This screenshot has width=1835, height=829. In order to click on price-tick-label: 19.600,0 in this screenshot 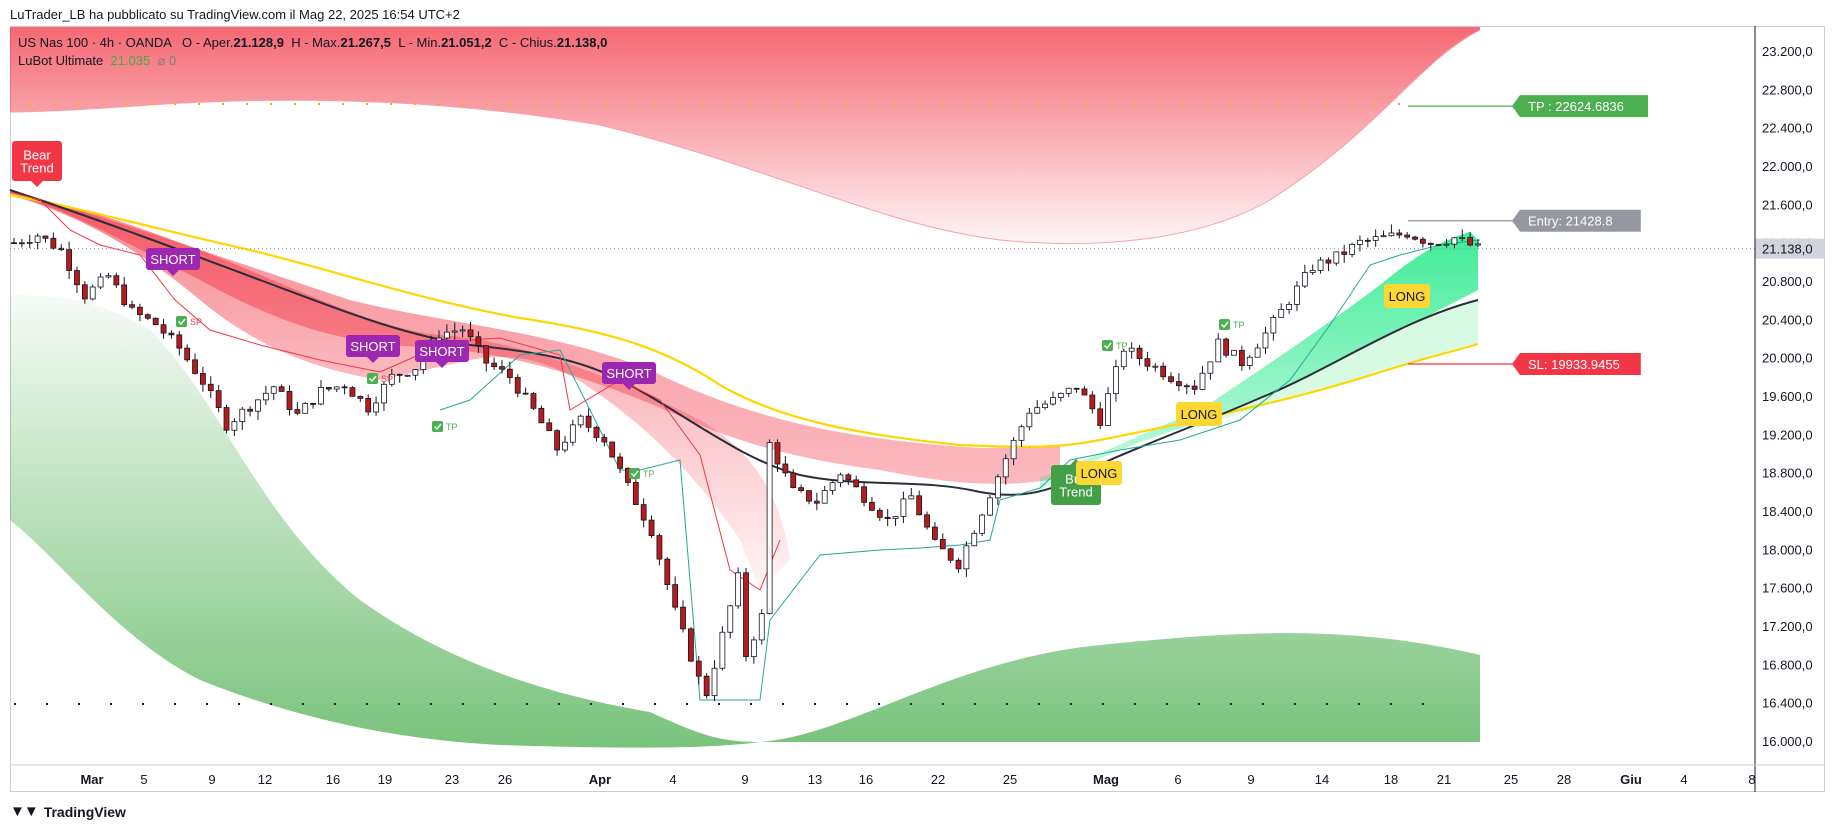, I will do `click(1787, 396)`.